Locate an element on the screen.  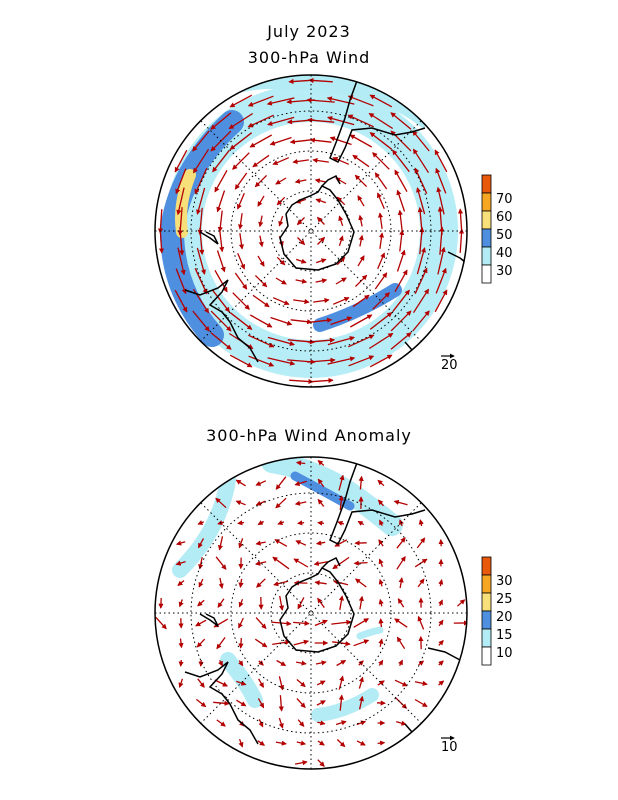
panel1-colorbar-label: 30 is located at coordinates (504, 271).